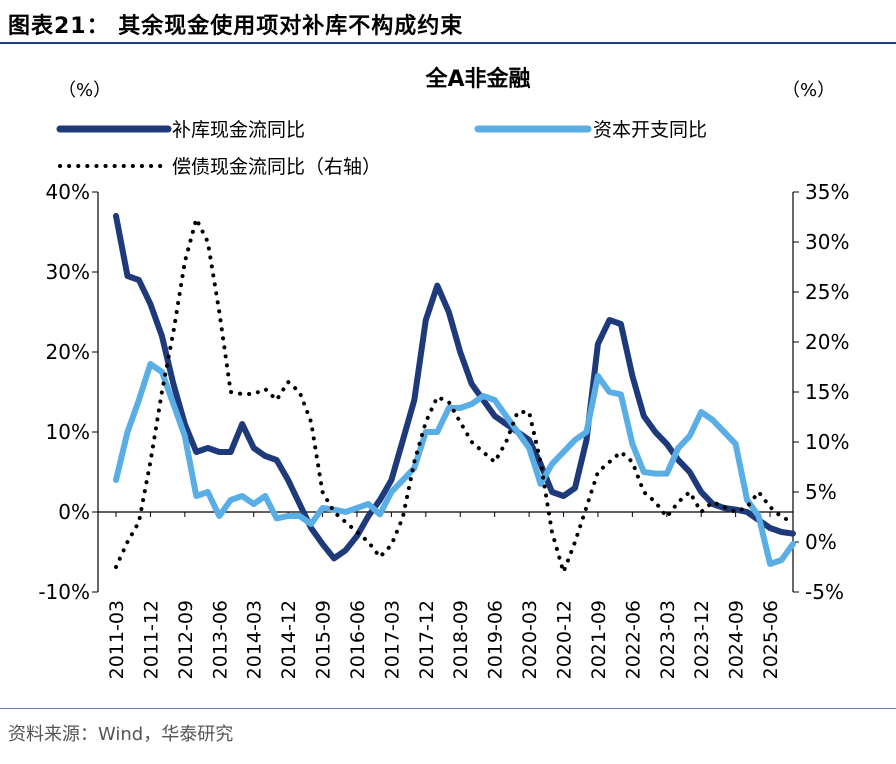 Image resolution: width=896 pixels, height=764 pixels. Describe the element at coordinates (68, 192) in the screenshot. I see `y-left-tick-label: 40%` at that location.